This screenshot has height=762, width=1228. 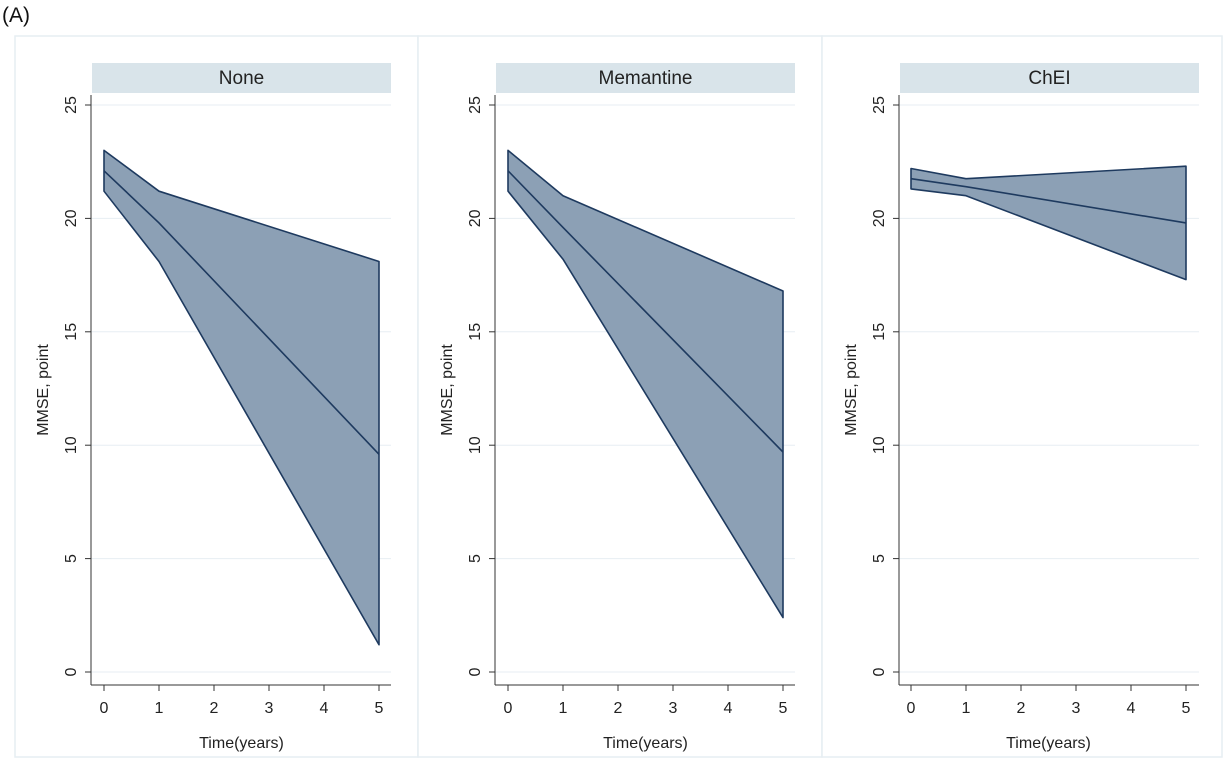 I want to click on panel-title: None, so click(x=241, y=78).